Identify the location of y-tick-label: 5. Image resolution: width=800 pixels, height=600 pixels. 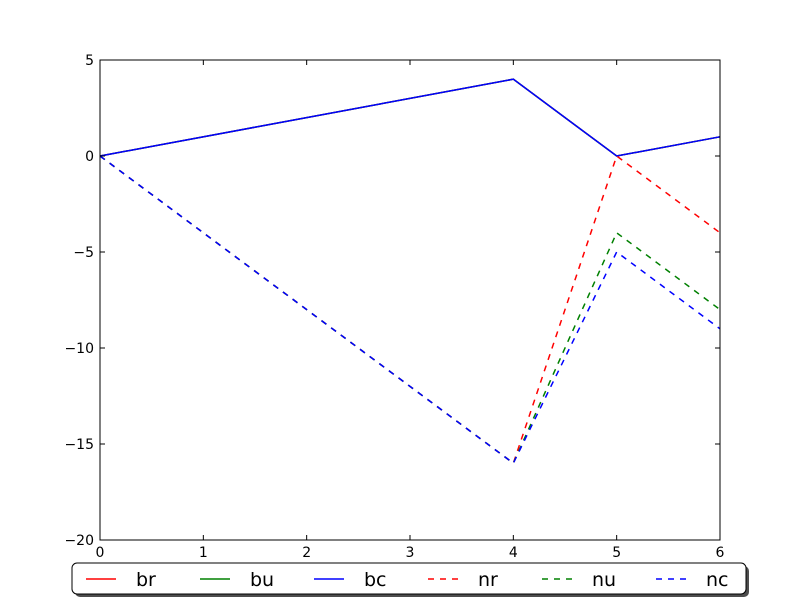
(89, 61).